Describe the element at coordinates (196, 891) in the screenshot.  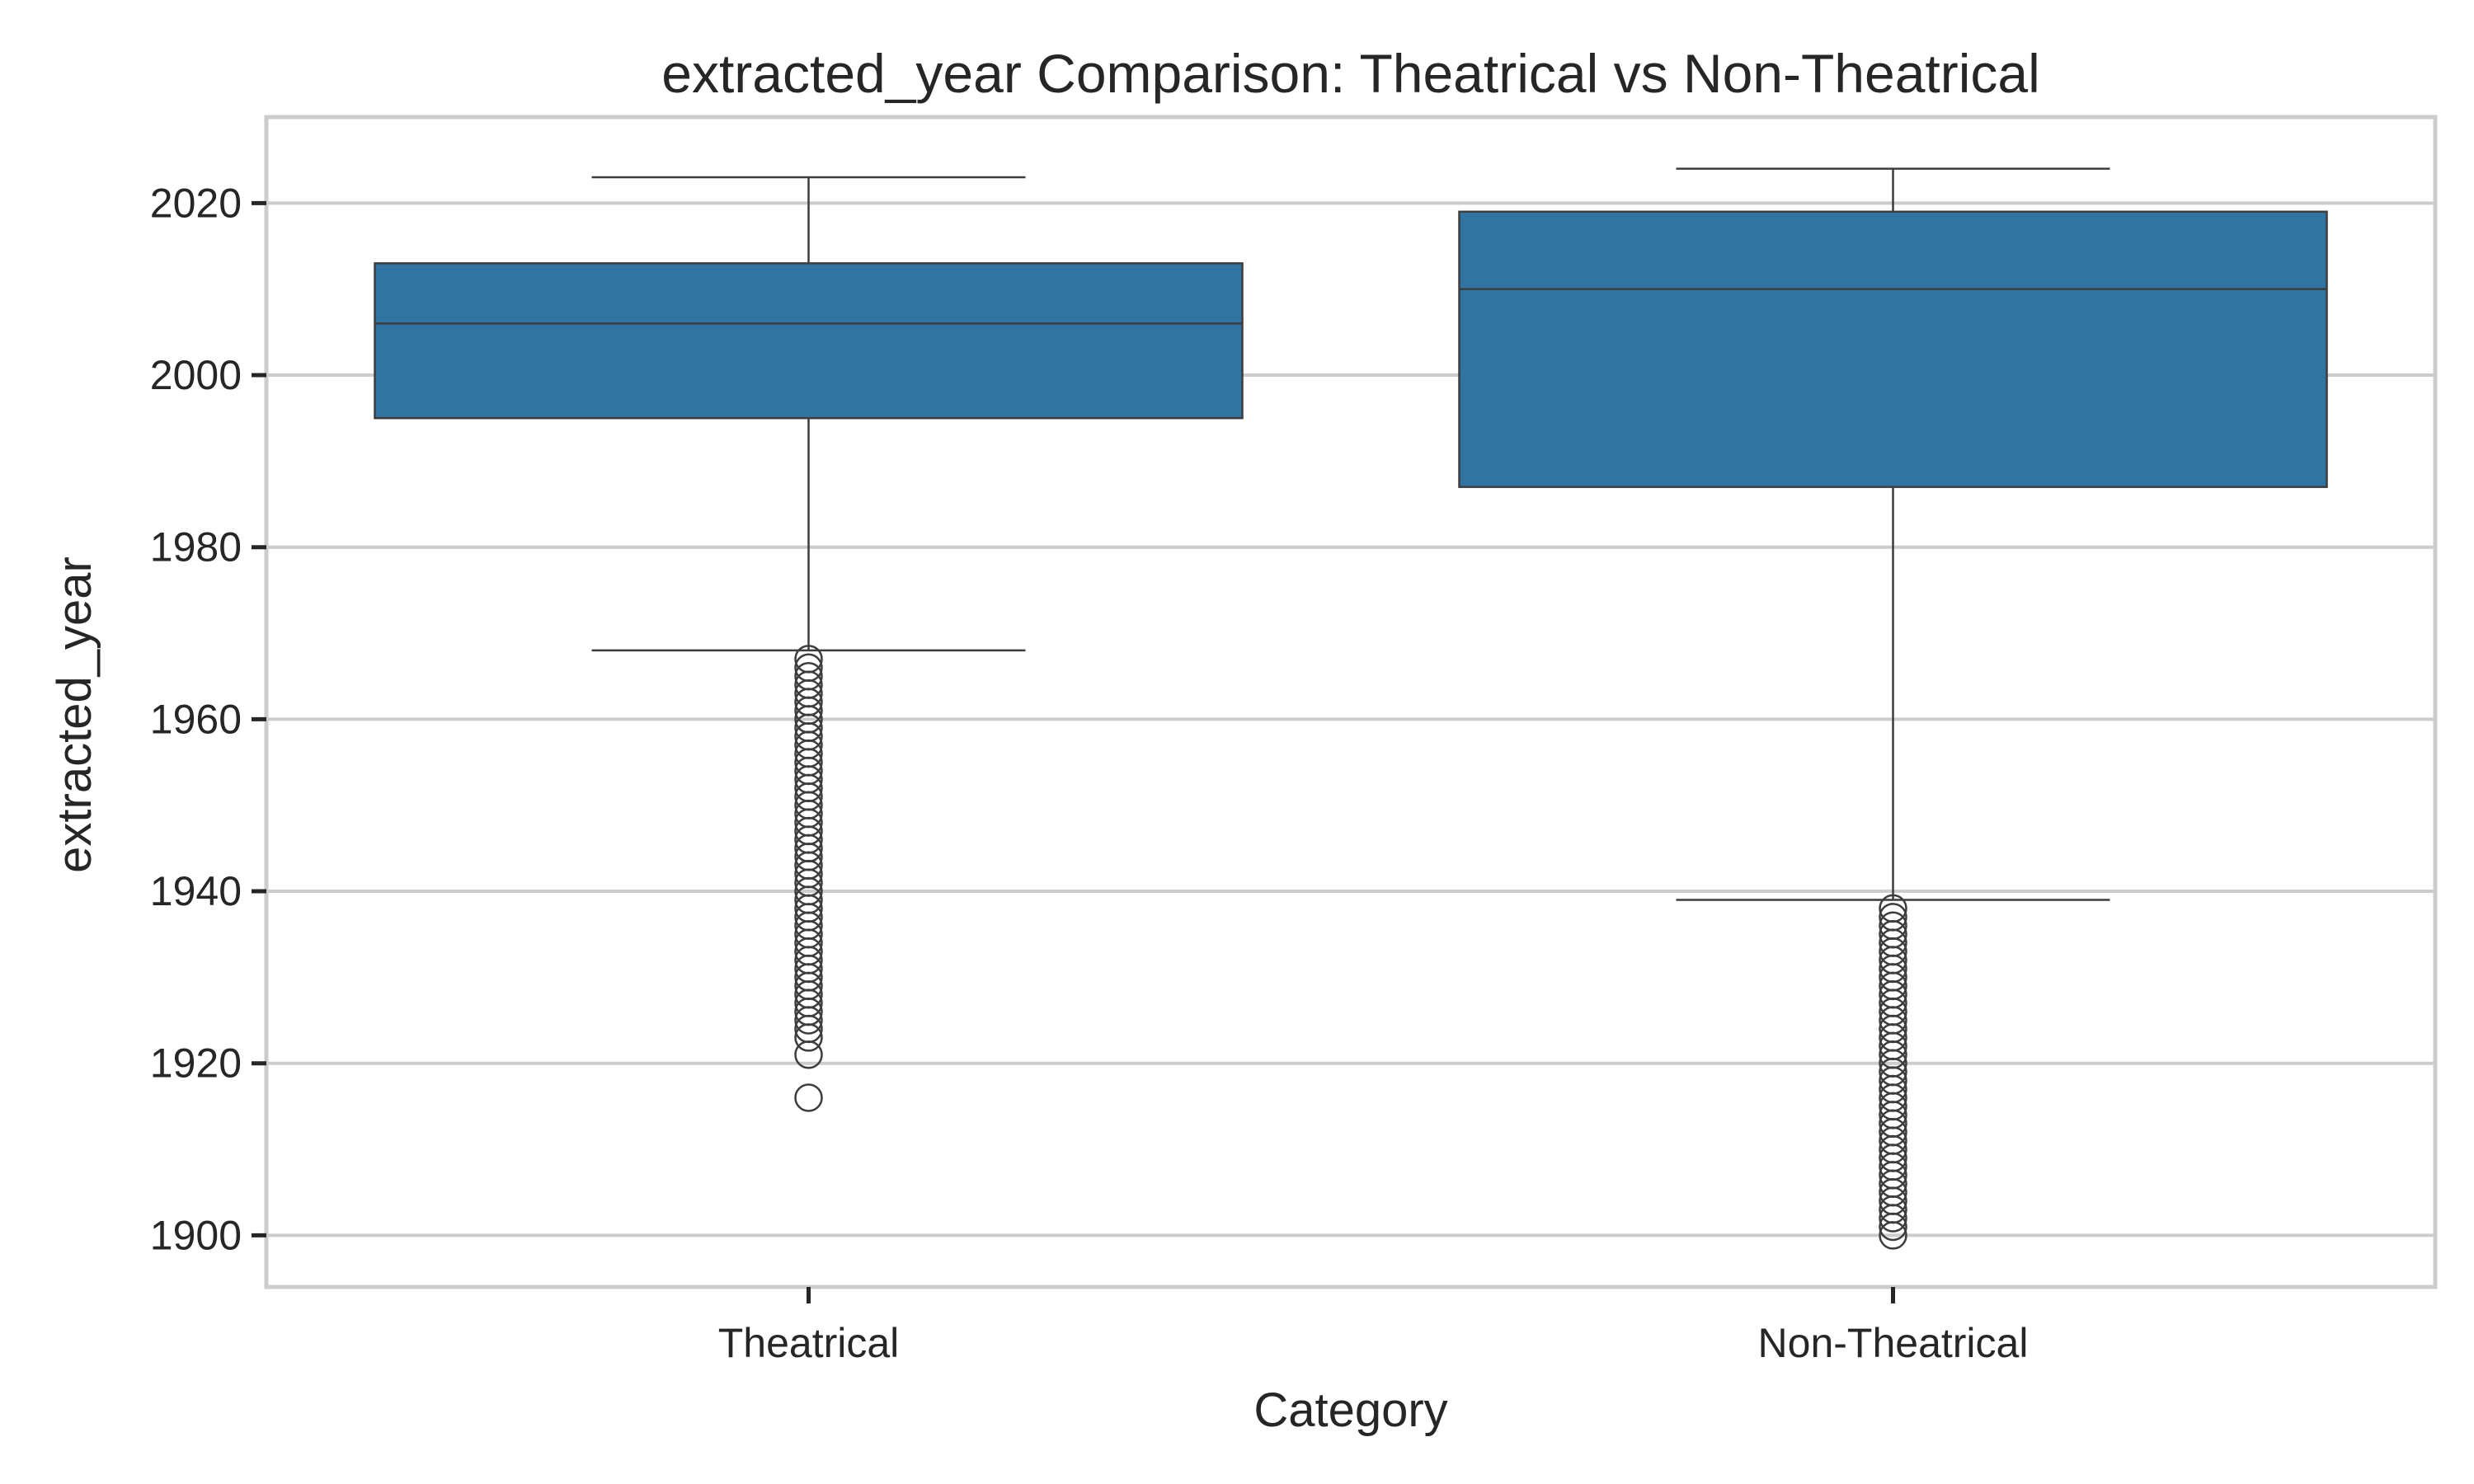
I see `y-tick-label: 1940` at that location.